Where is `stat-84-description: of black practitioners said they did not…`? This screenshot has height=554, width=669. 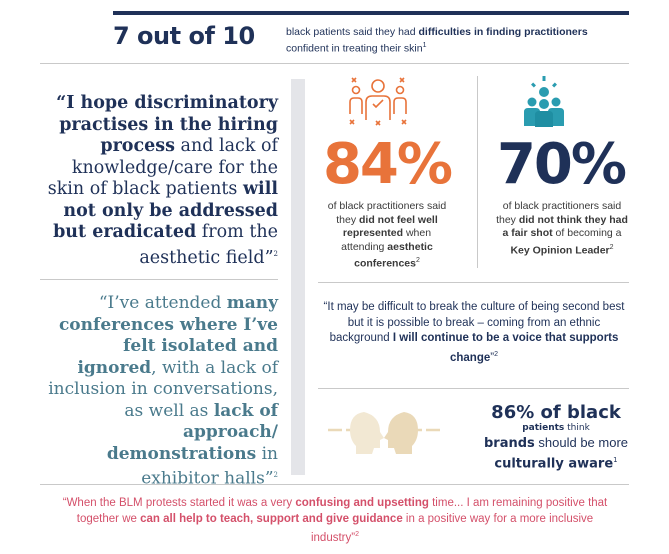 stat-84-description: of black practitioners said they did not… is located at coordinates (387, 235).